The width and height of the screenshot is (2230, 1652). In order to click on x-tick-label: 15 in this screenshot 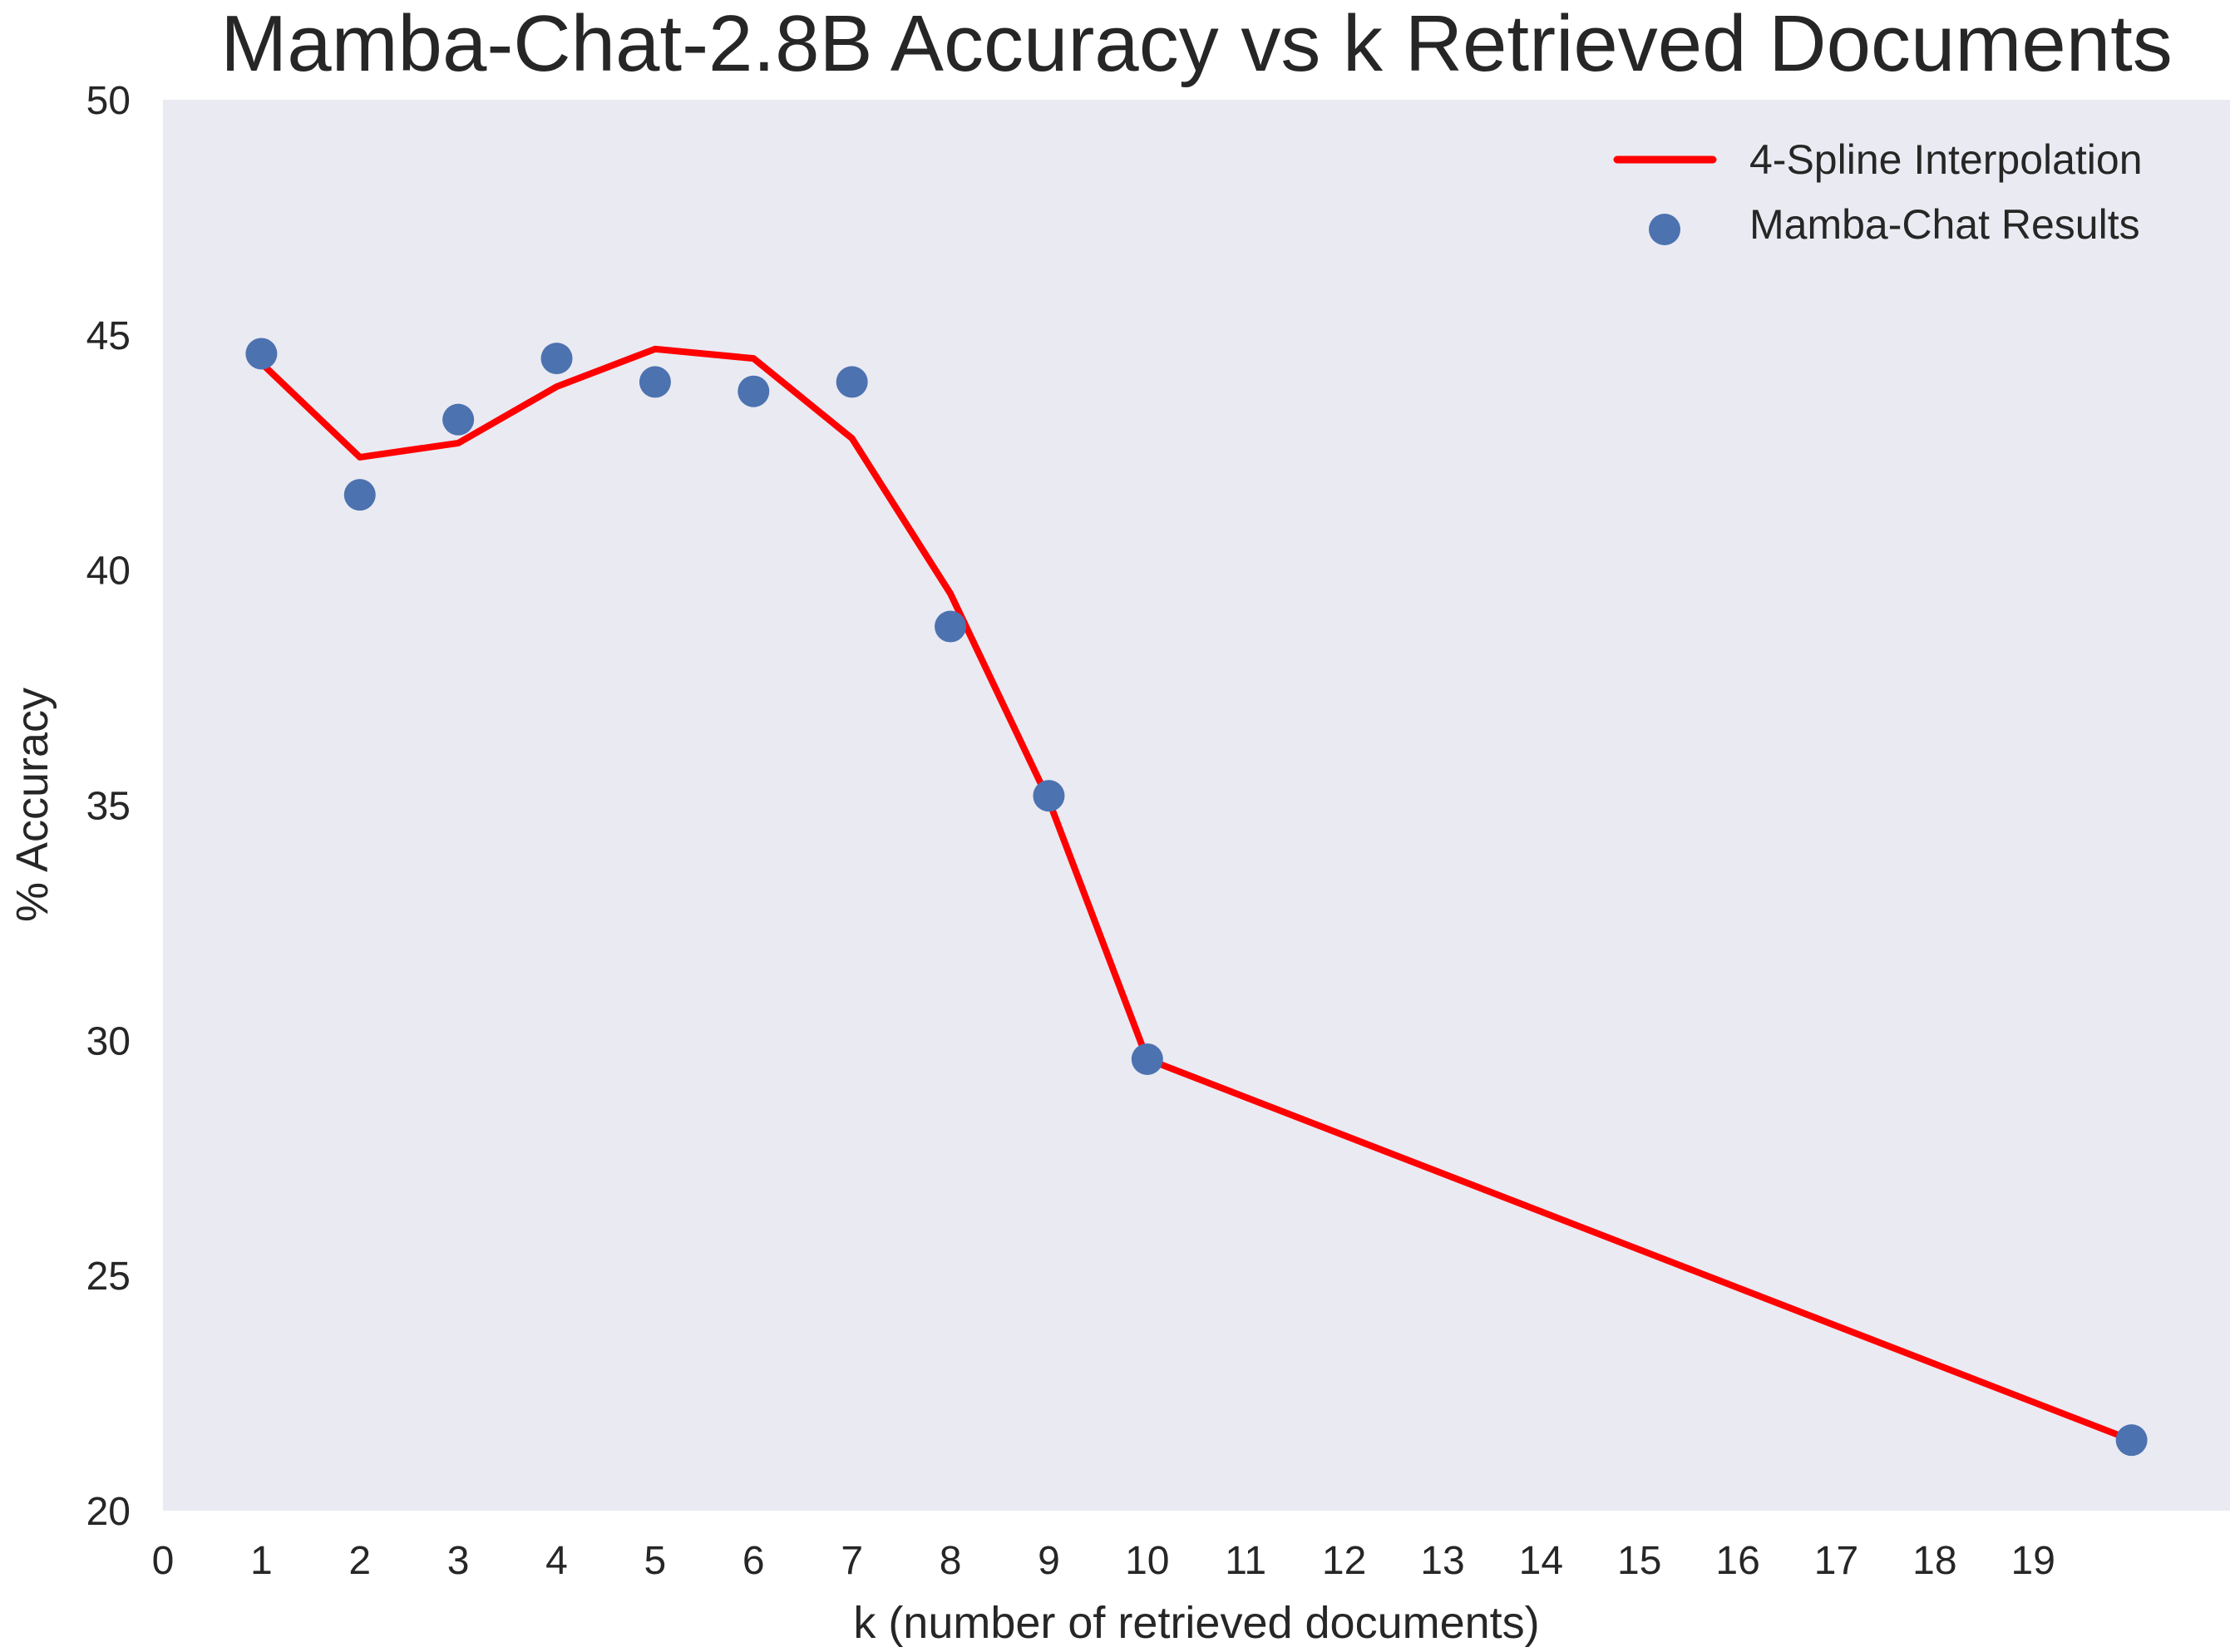, I will do `click(1639, 1561)`.